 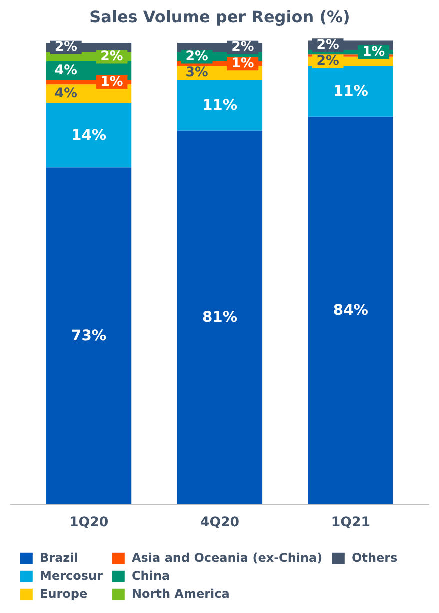 What do you see at coordinates (351, 523) in the screenshot?
I see `x-tick-label: 1Q21` at bounding box center [351, 523].